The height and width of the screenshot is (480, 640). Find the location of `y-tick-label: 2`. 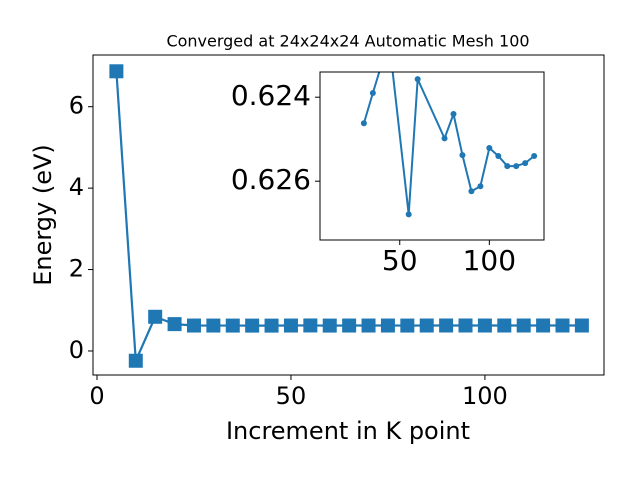

y-tick-label: 2 is located at coordinates (76, 269).